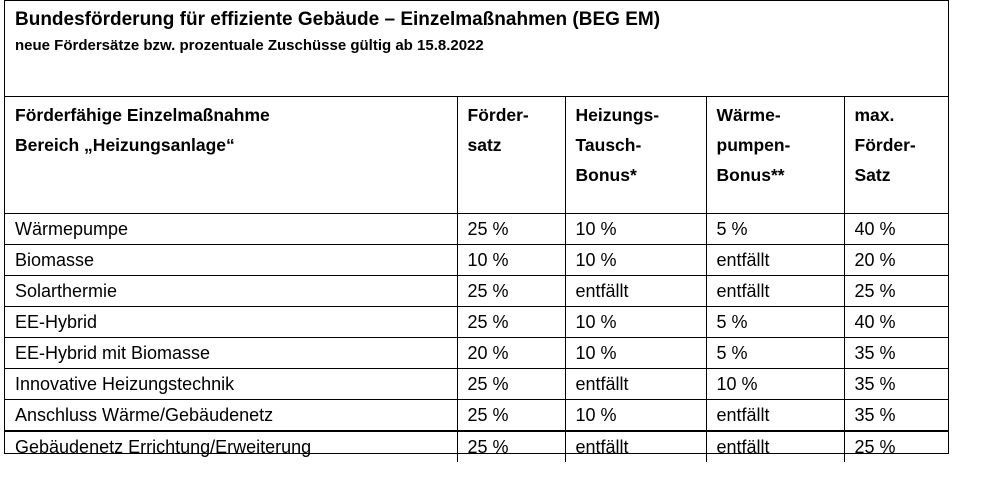 The width and height of the screenshot is (994, 504). What do you see at coordinates (231, 446) in the screenshot?
I see `cell-measure: Gebäudenetz Errichtung/Erweiterung` at bounding box center [231, 446].